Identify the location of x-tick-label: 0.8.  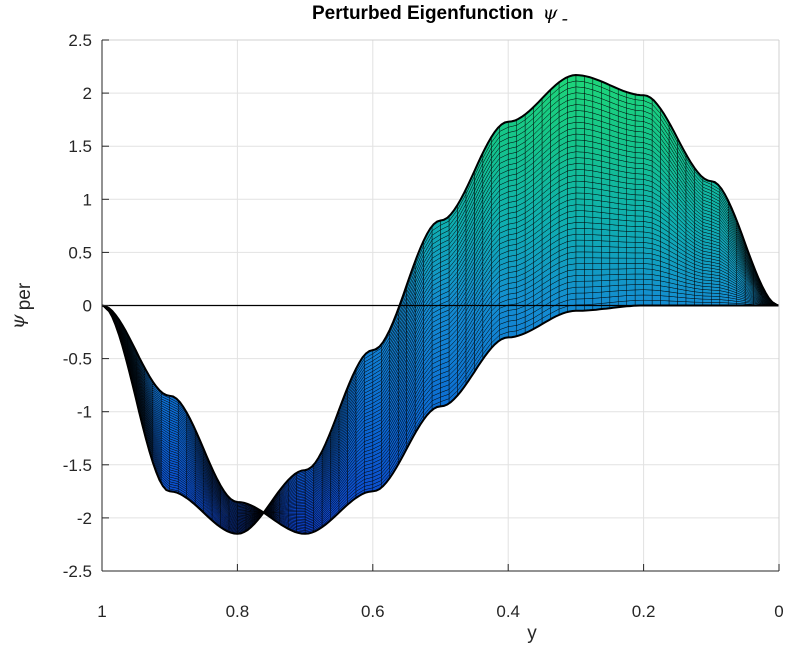
(238, 611).